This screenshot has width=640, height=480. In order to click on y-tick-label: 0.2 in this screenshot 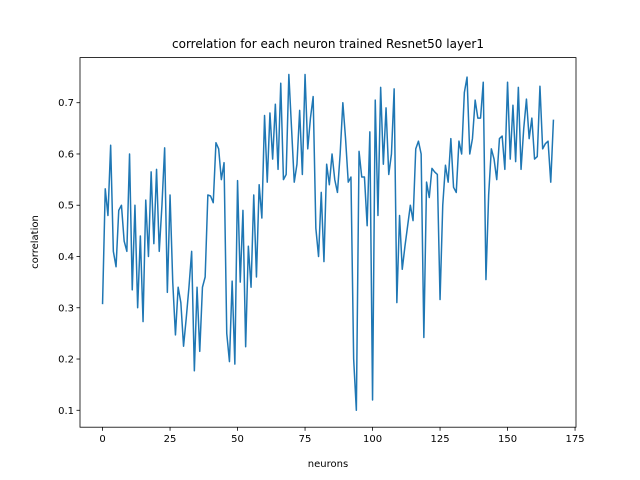, I will do `click(66, 360)`.